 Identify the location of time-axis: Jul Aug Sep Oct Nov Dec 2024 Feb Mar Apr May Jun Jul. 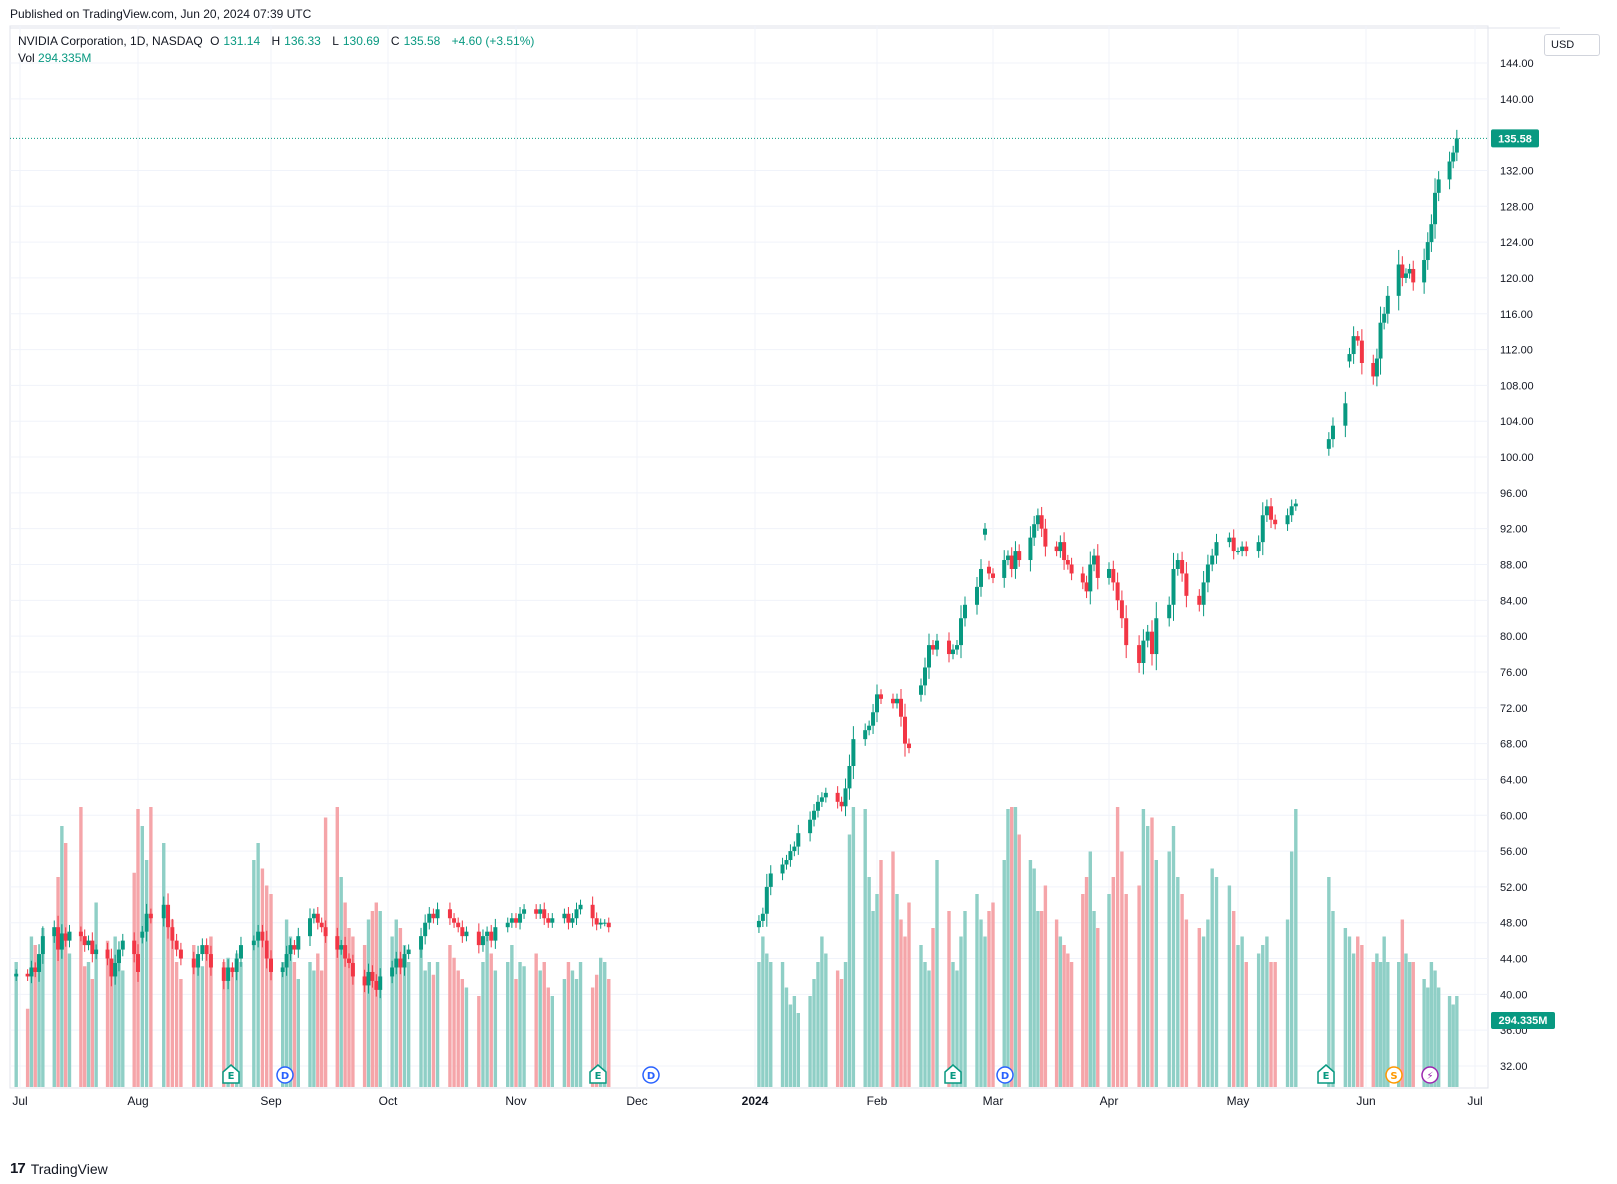
(747, 1101).